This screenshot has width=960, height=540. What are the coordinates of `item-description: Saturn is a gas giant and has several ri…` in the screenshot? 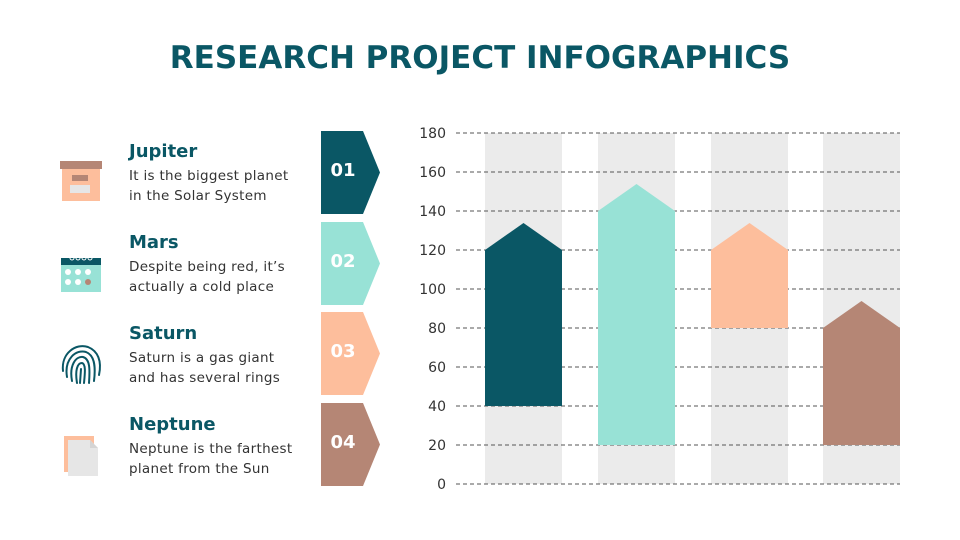 It's located at (204, 368).